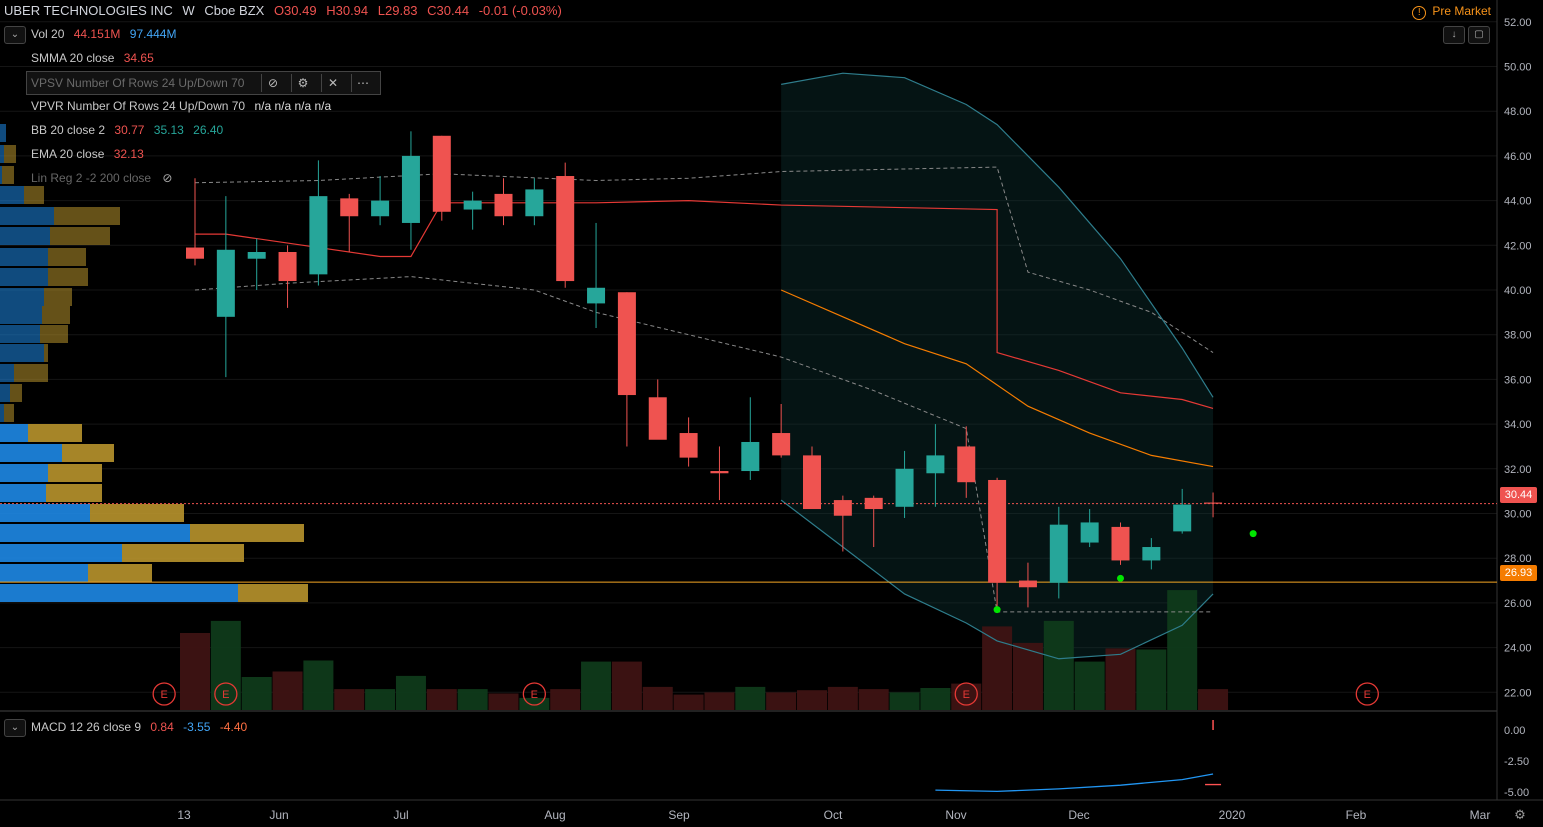 The height and width of the screenshot is (827, 1543). I want to click on more-icon: ⋯, so click(362, 83).